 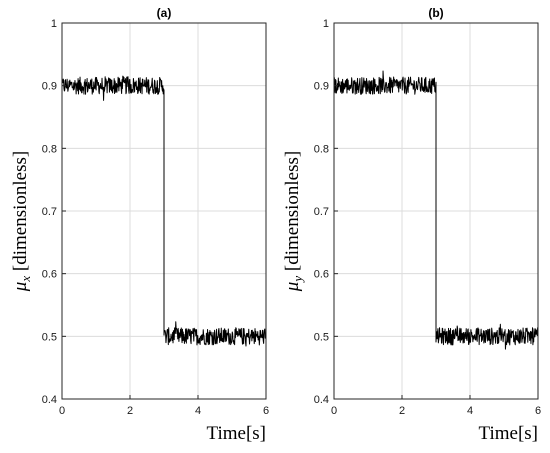 I want to click on chart-title: (b), so click(x=435, y=13).